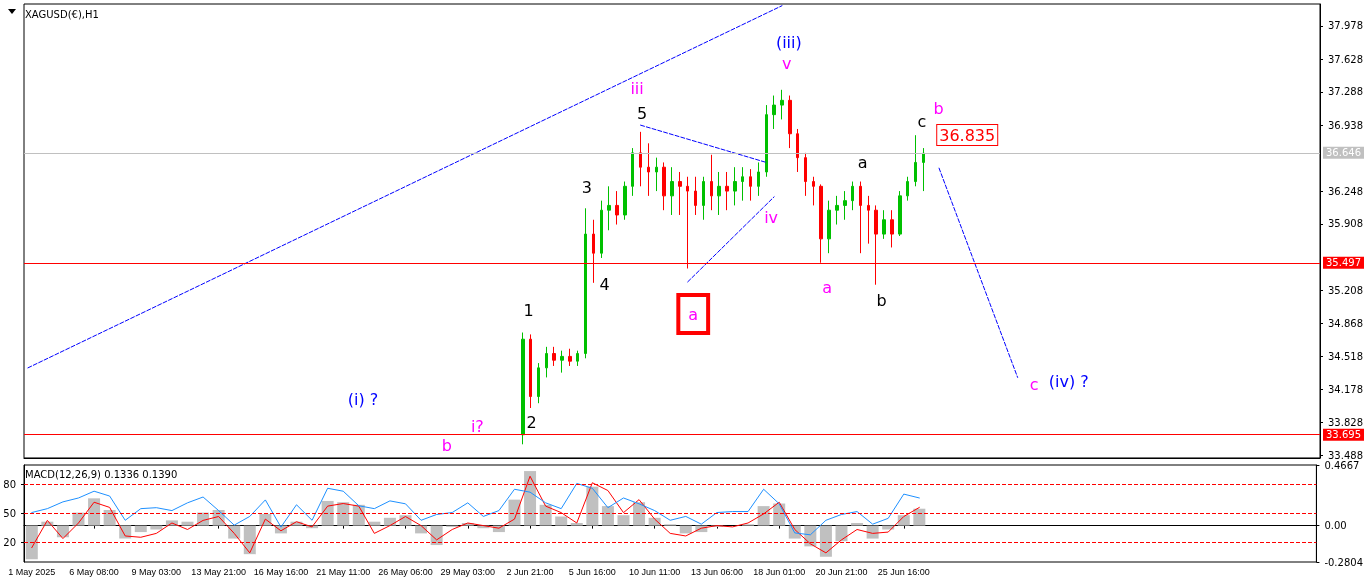 The width and height of the screenshot is (1366, 588). What do you see at coordinates (841, 571) in the screenshot?
I see `x-tick-label: 20 Jun 21:00` at bounding box center [841, 571].